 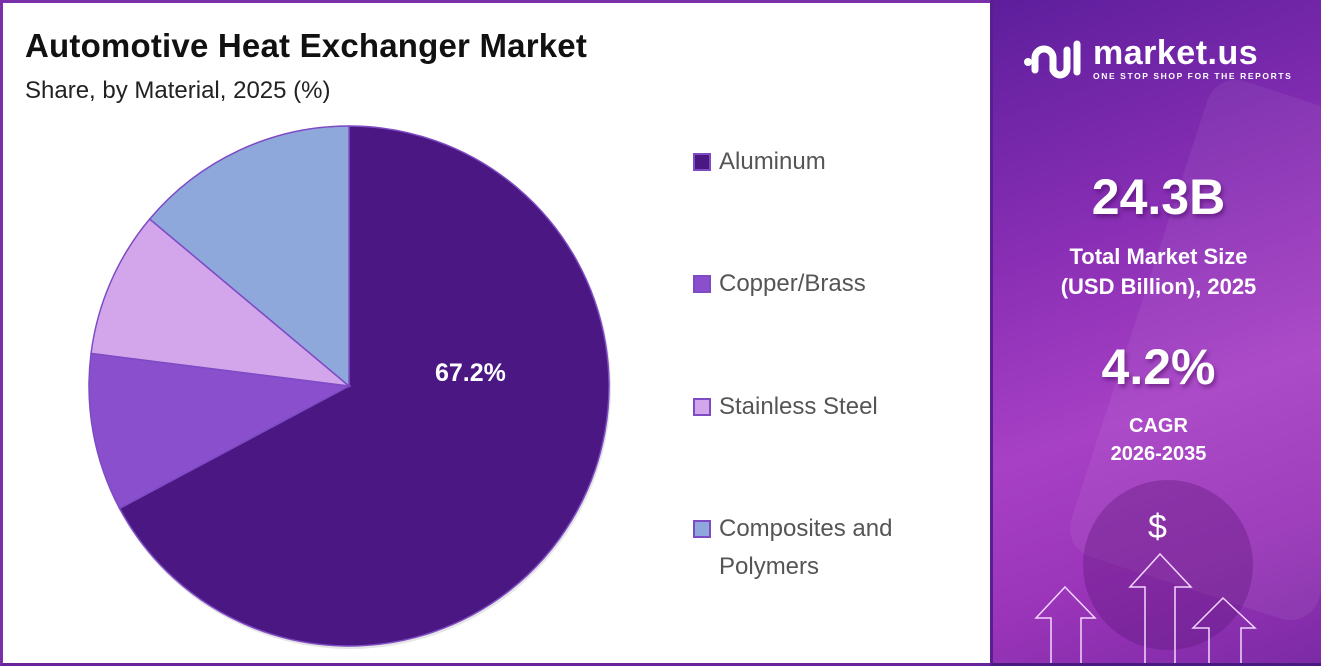 I want to click on pie-slice-stainless-steel, so click(x=221, y=302).